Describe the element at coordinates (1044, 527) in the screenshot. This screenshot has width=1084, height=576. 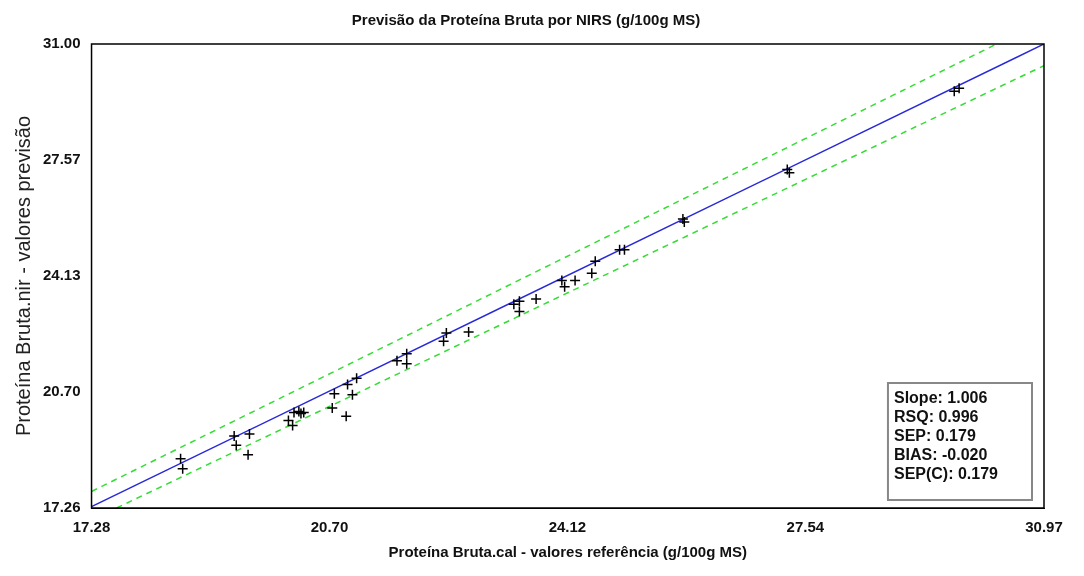
I see `x-tick-label: 30.97` at that location.